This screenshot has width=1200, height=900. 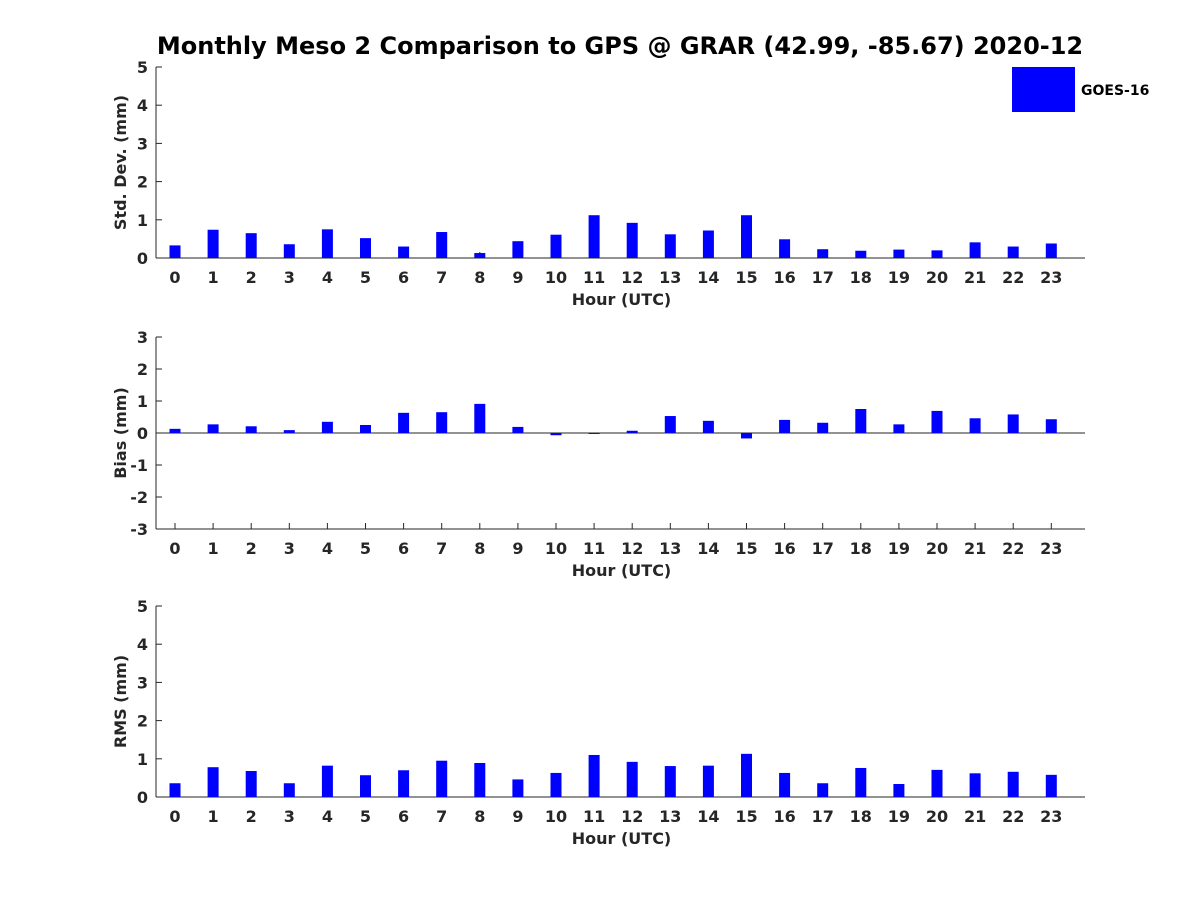 What do you see at coordinates (142, 220) in the screenshot?
I see `stddev-y-tick-label: 1` at bounding box center [142, 220].